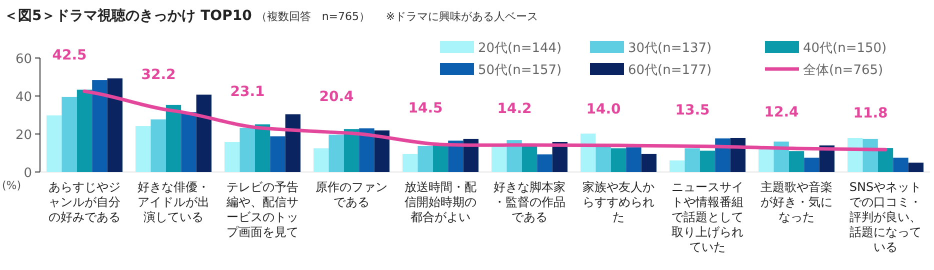 Image resolution: width=934 pixels, height=270 pixels. Describe the element at coordinates (440, 202) in the screenshot. I see `x-tick-label: 放送時間・配信開始時期の都合がよい` at that location.